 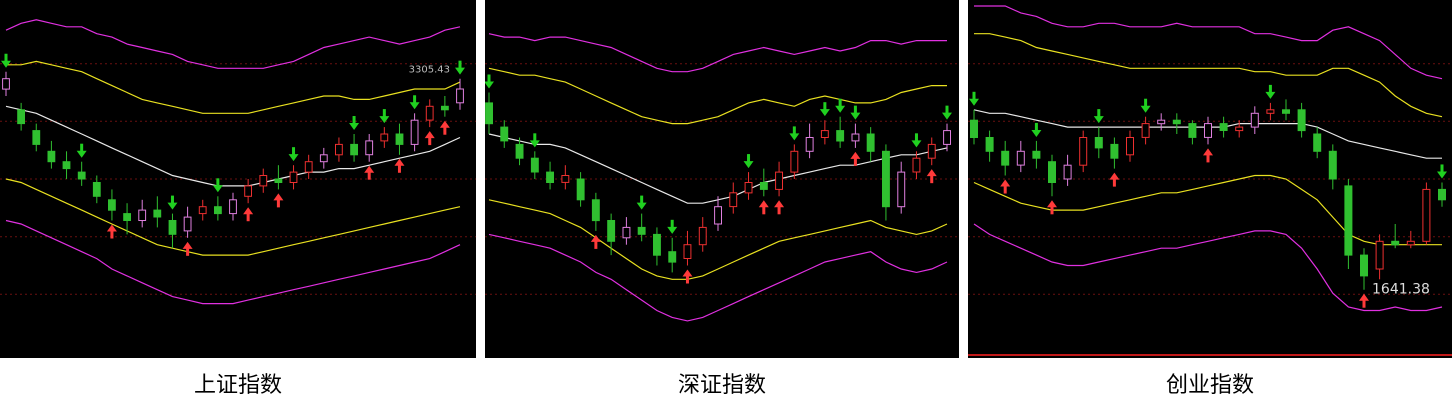 What do you see at coordinates (429, 70) in the screenshot?
I see `price-label: 3305.43` at bounding box center [429, 70].